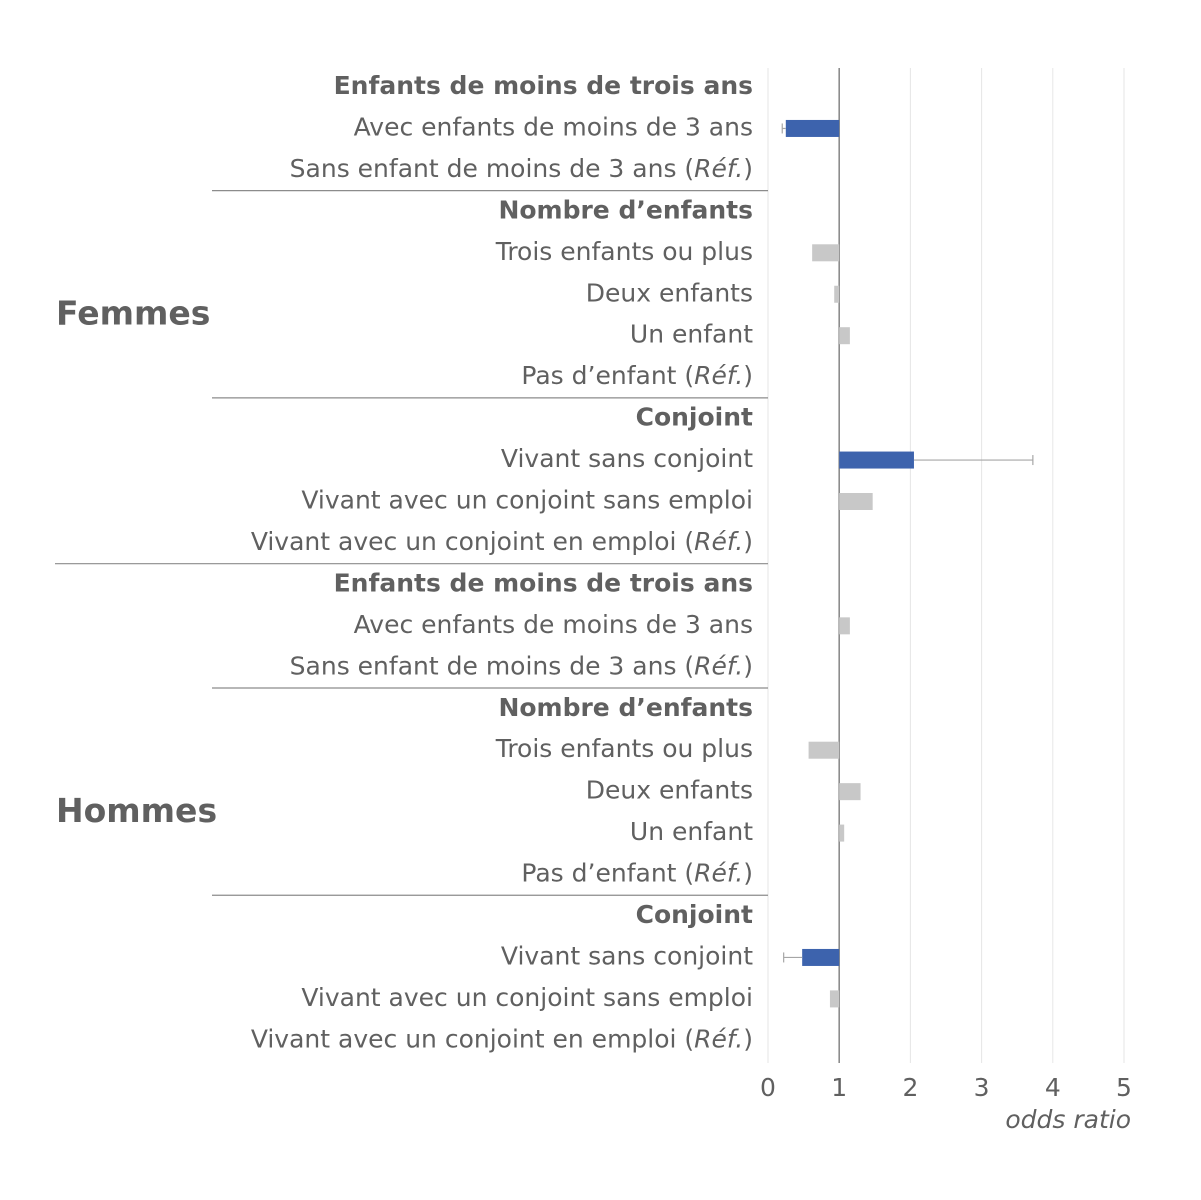 The width and height of the screenshot is (1201, 1200). Describe the element at coordinates (136, 810) in the screenshot. I see `group-label: Hommes` at that location.